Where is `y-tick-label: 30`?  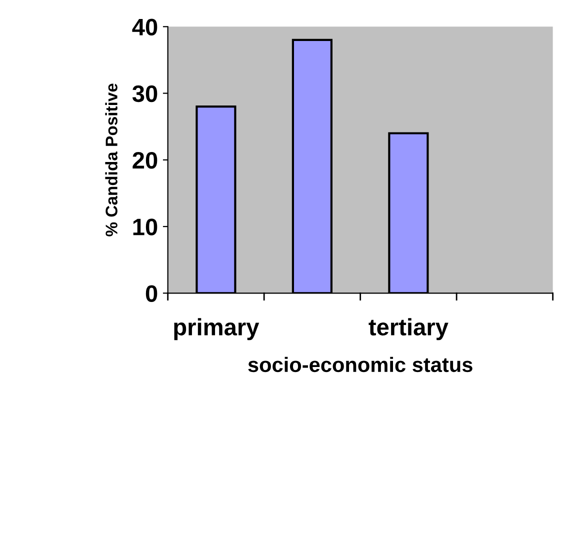
y-tick-label: 30 is located at coordinates (145, 93).